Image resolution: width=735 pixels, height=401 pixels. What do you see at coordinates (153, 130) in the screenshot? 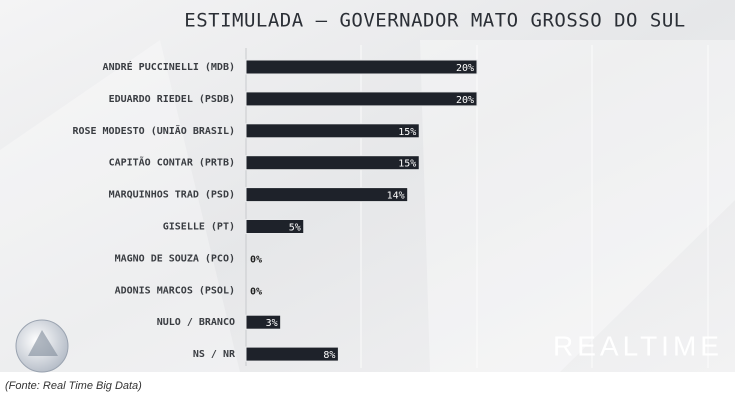
I see `category-label: ROSE MODESTO (UNIÃO BRASIL)` at bounding box center [153, 130].